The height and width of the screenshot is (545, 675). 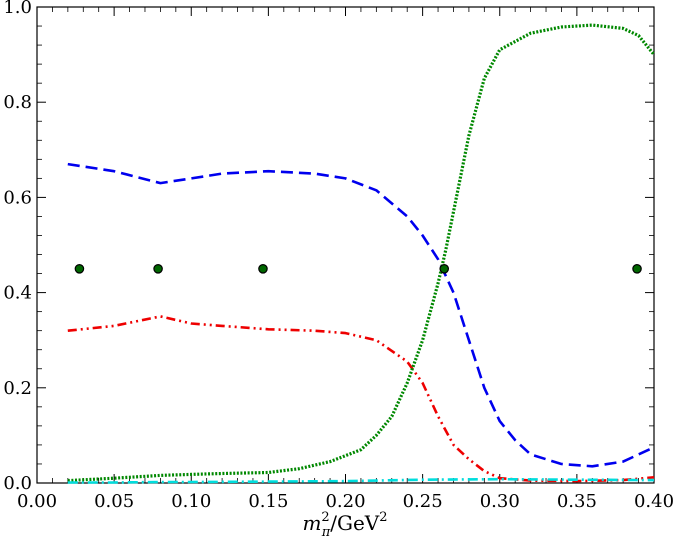 What do you see at coordinates (325, 517) in the screenshot?
I see `x-axis-label-sup: 2` at bounding box center [325, 517].